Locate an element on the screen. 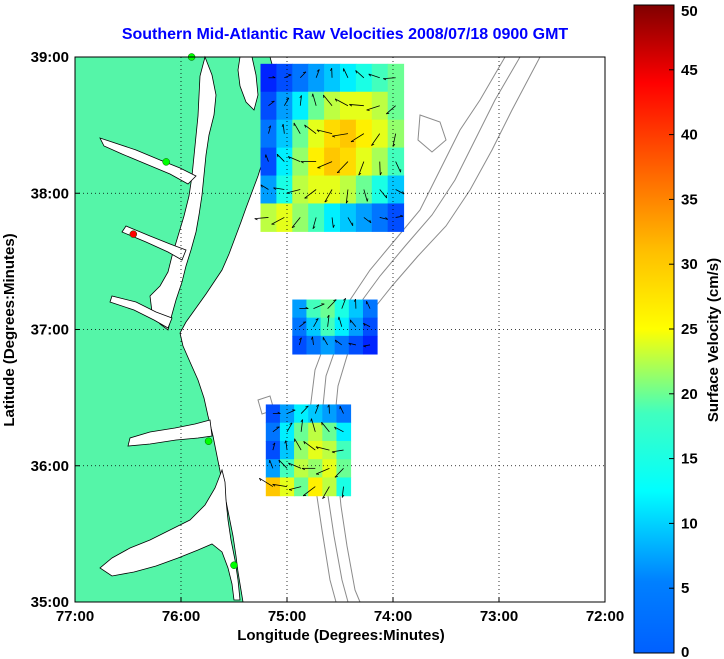 The height and width of the screenshot is (659, 724). y-tick-label: 38:00 is located at coordinates (50, 193).